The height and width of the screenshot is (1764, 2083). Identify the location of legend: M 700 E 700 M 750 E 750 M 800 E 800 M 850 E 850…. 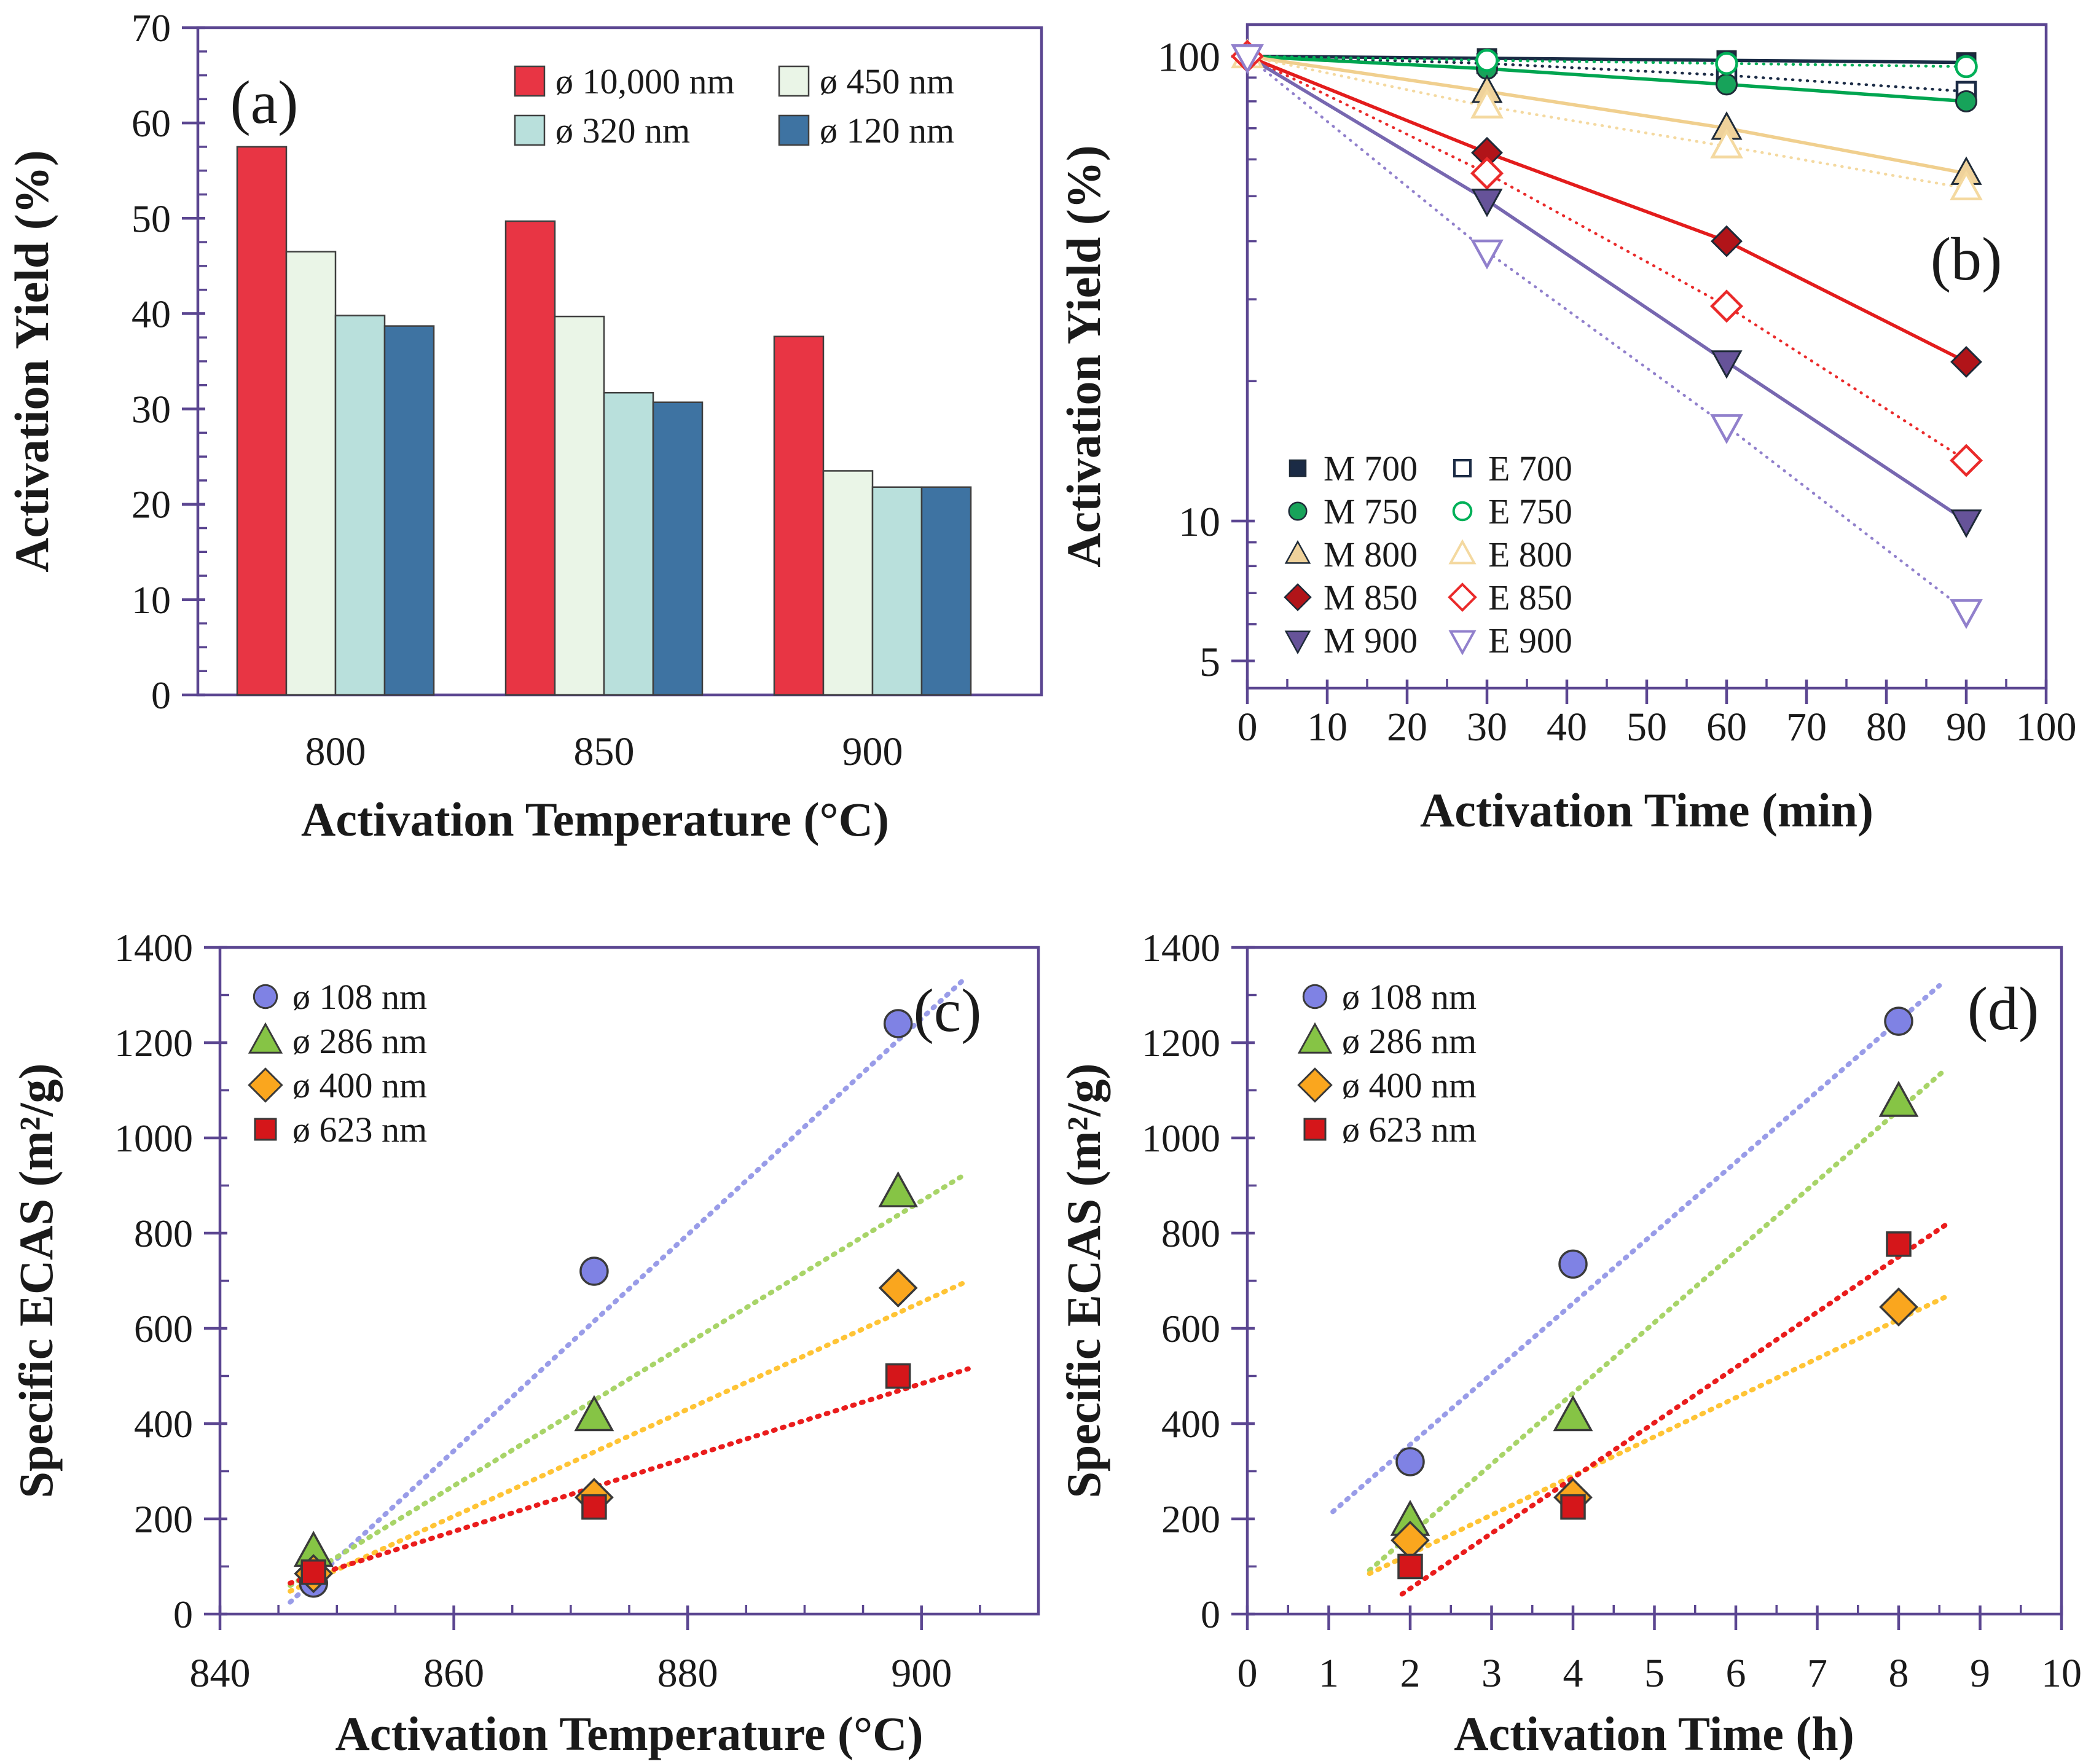
(1428, 555).